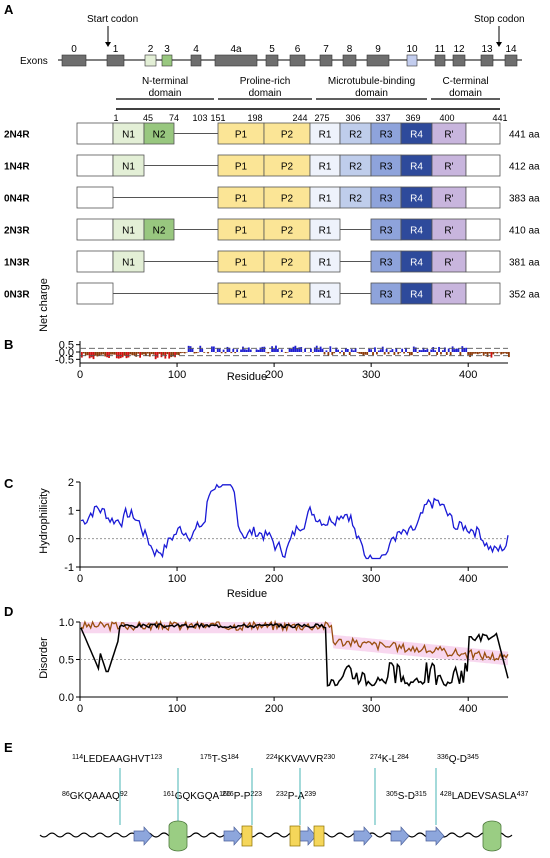 This screenshot has width=550, height=858. What do you see at coordinates (499, 19) in the screenshot?
I see `stop-codon-label: Stop codon` at bounding box center [499, 19].